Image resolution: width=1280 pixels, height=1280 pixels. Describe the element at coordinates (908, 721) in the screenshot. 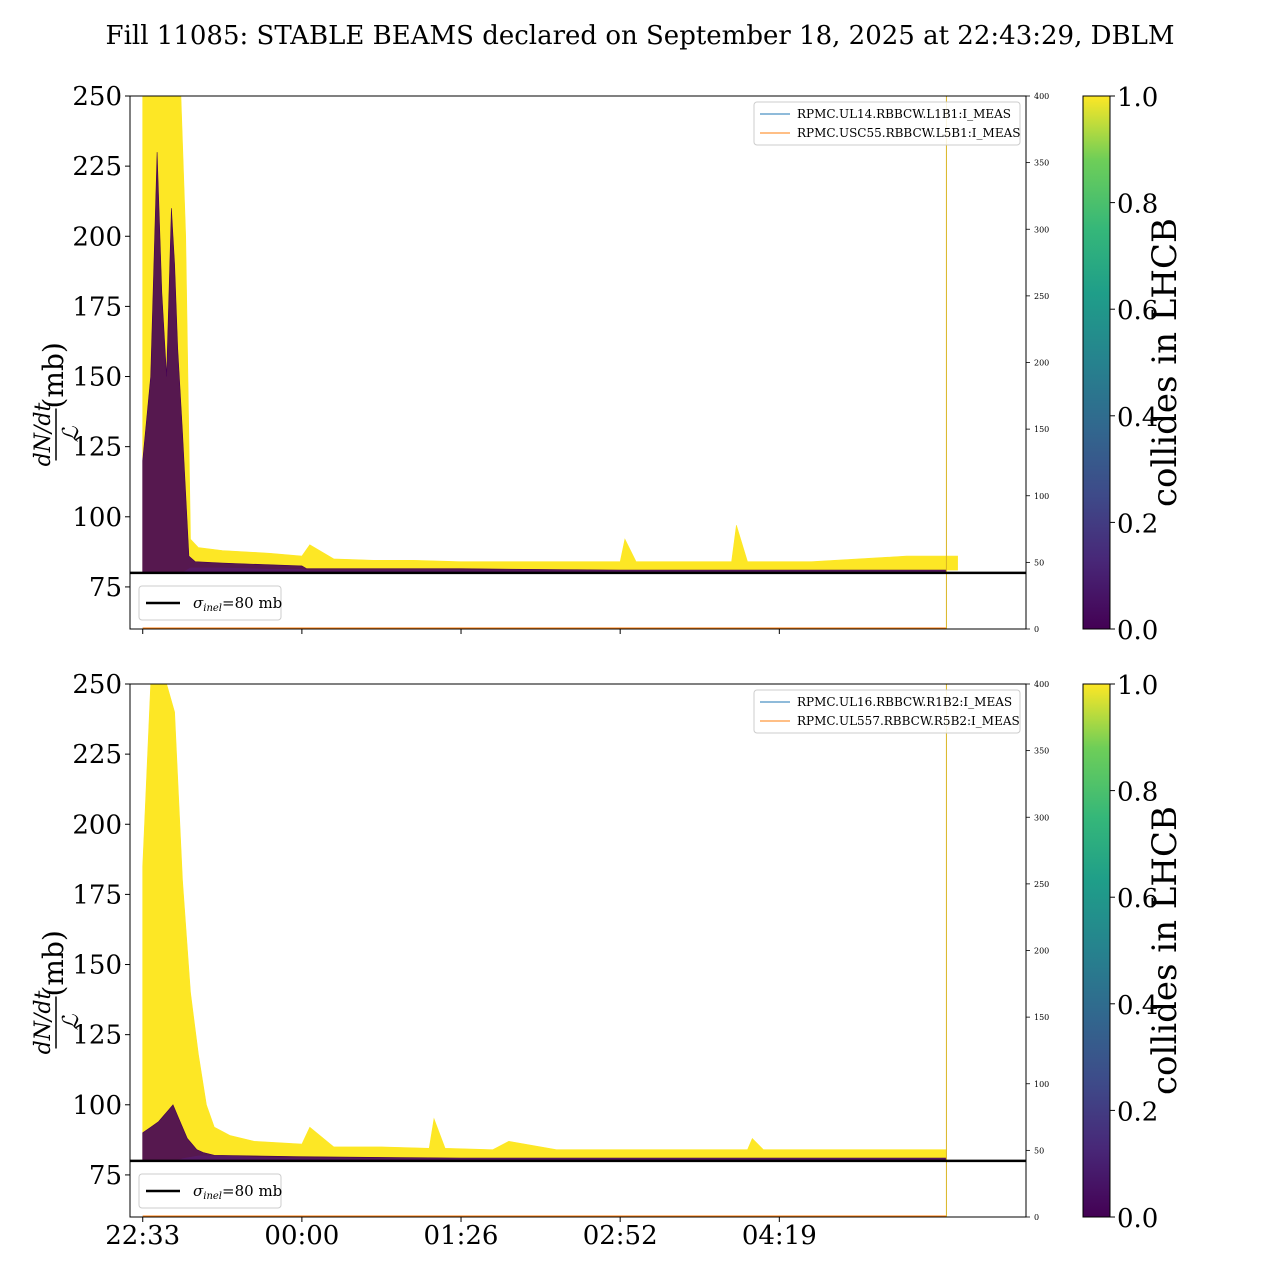

I see `legend-entry: RPMC.UL557.RBBCW.R5B2:I_MEAS` at that location.